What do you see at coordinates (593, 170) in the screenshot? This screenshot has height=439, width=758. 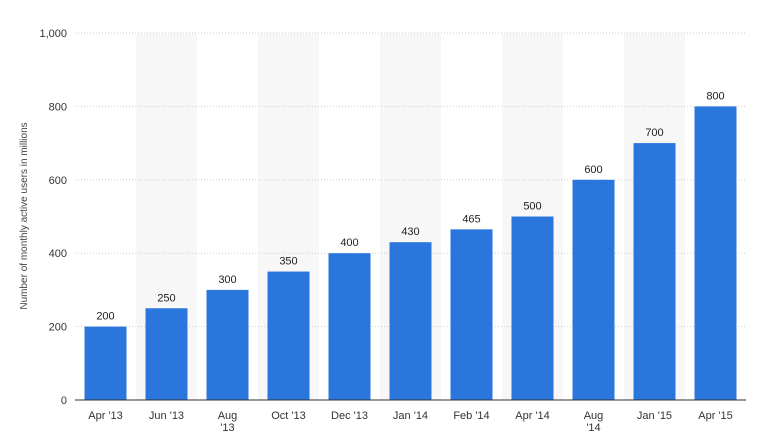 I see `data-label: 600` at bounding box center [593, 170].